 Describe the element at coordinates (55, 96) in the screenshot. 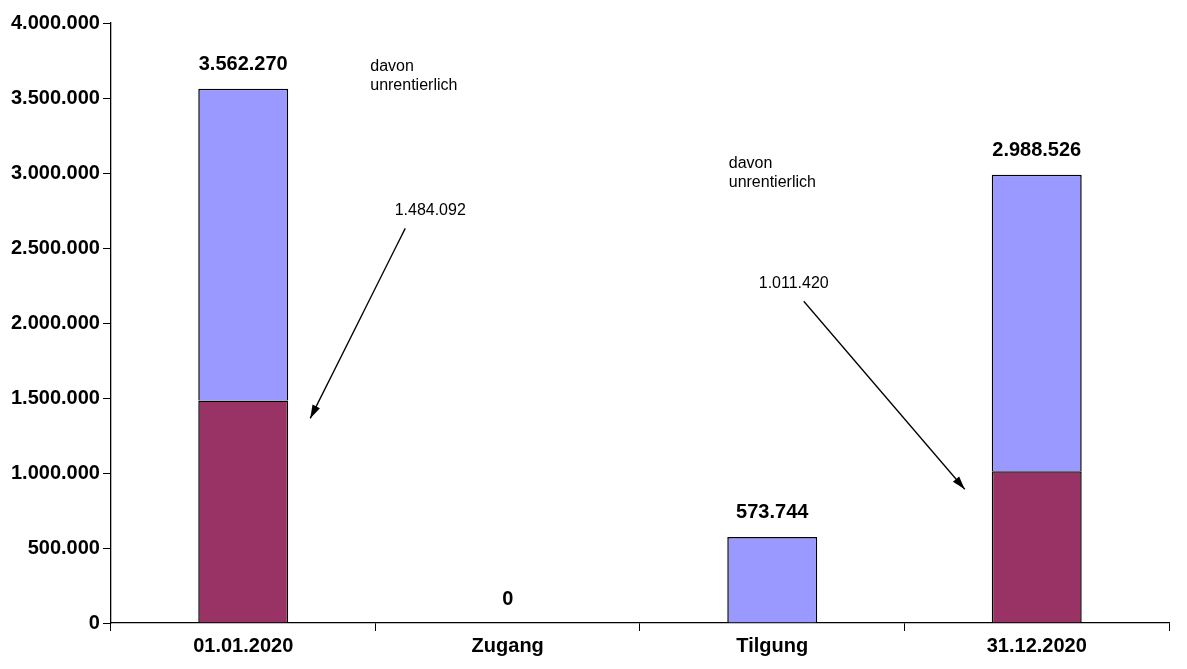

I see `y-tick-label: 3.500.000` at that location.